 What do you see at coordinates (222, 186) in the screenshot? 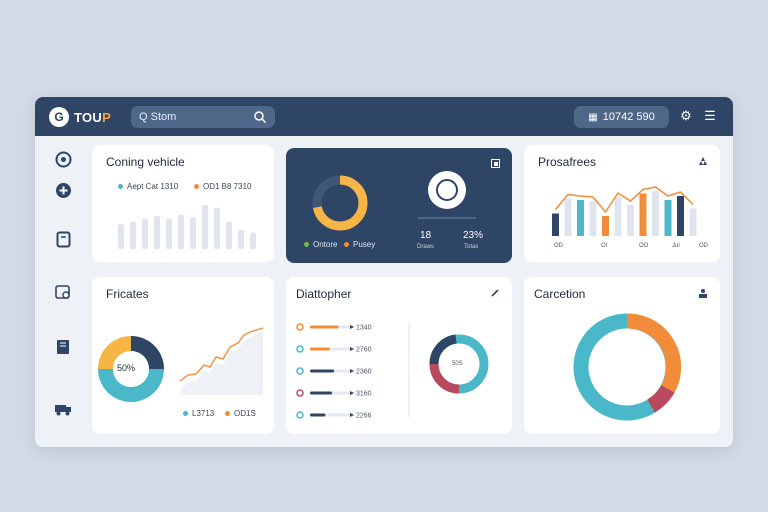
I see `vehicle-legend-2: OD1 B8 7310` at bounding box center [222, 186].